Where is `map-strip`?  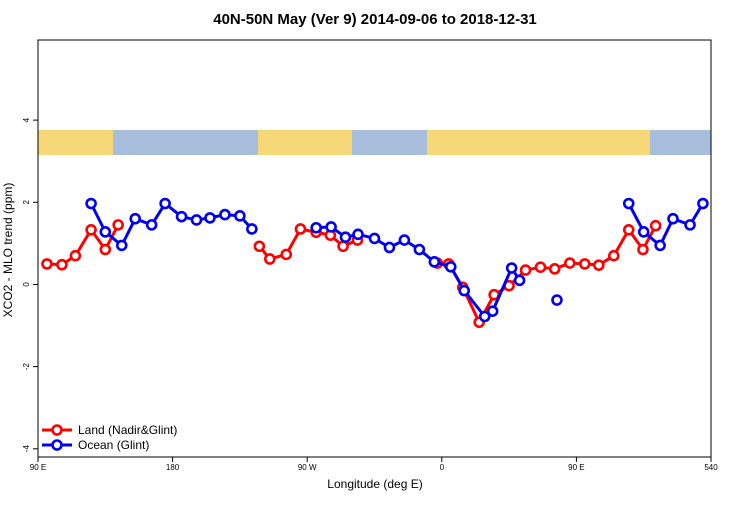
map-strip is located at coordinates (374, 142).